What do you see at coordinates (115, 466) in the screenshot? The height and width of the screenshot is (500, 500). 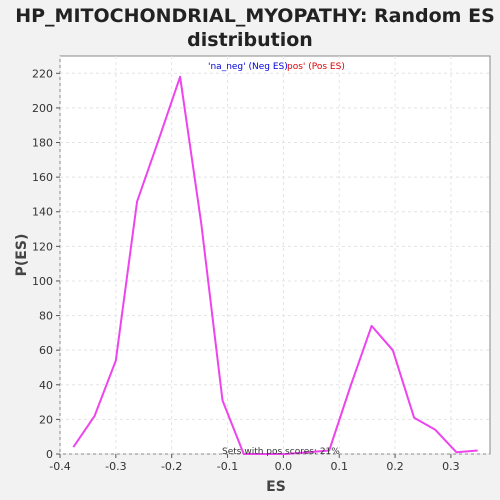 I see `x-tick-label: -0.3` at bounding box center [115, 466].